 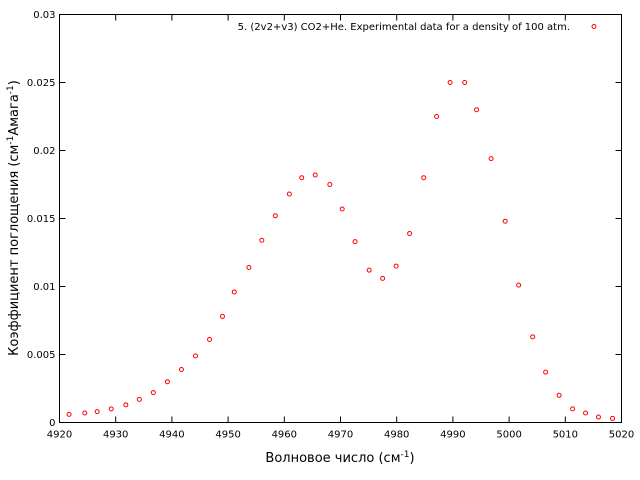 What do you see at coordinates (508, 435) in the screenshot?
I see `x-tick-label: 5000` at bounding box center [508, 435].